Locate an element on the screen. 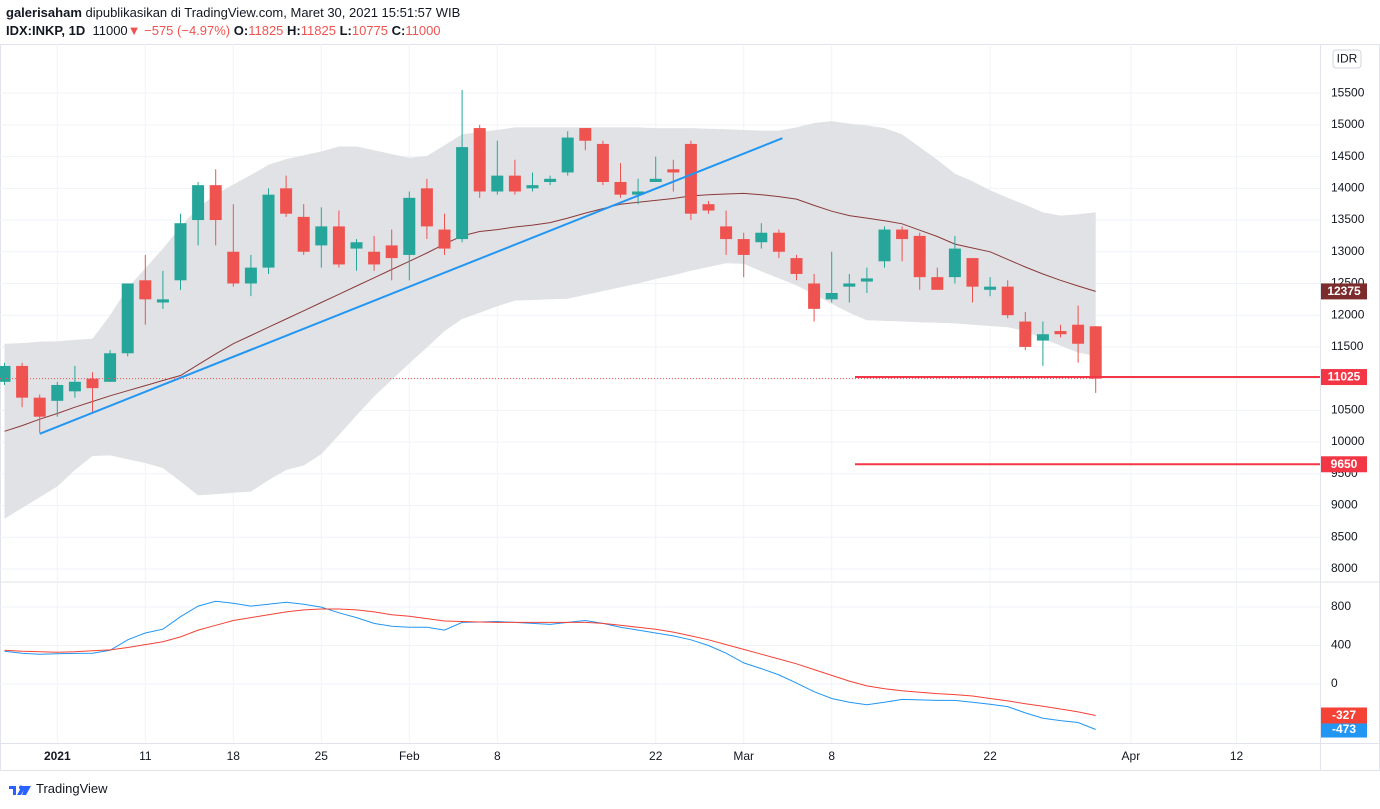 The width and height of the screenshot is (1380, 809). currency-box is located at coordinates (1347, 59).